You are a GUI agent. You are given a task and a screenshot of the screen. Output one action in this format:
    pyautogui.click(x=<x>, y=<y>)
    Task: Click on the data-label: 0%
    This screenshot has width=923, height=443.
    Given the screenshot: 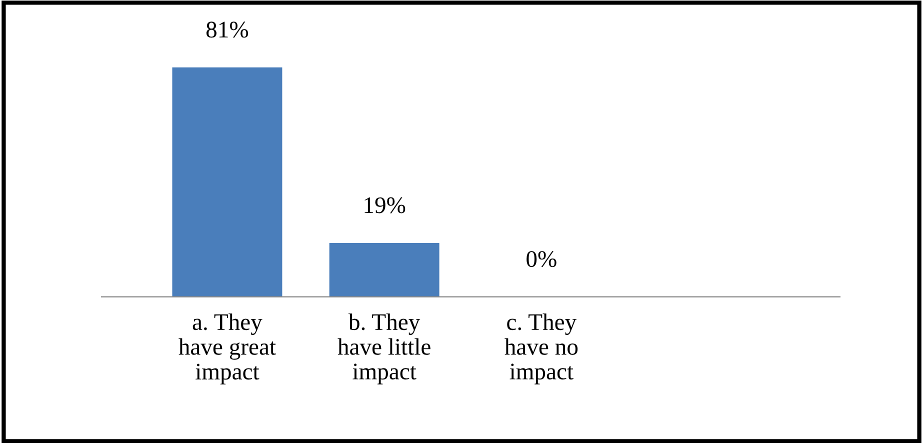 What is the action you would take?
    pyautogui.click(x=541, y=259)
    